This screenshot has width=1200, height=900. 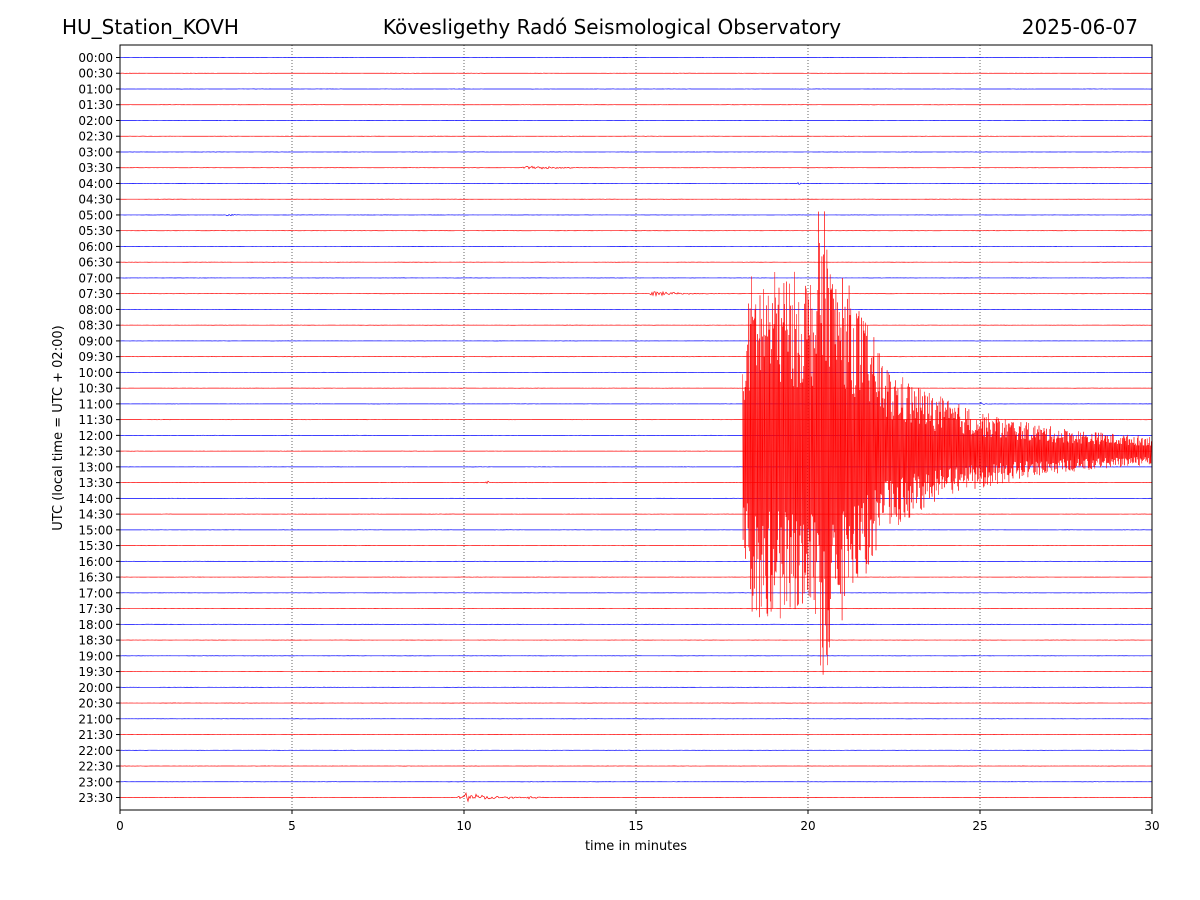 I want to click on y-tick-label: 01:30, so click(x=95, y=105).